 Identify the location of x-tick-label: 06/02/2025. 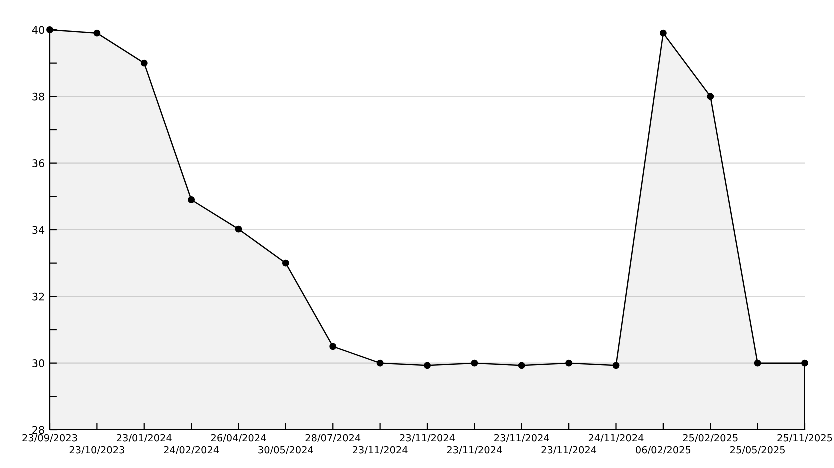
(663, 450).